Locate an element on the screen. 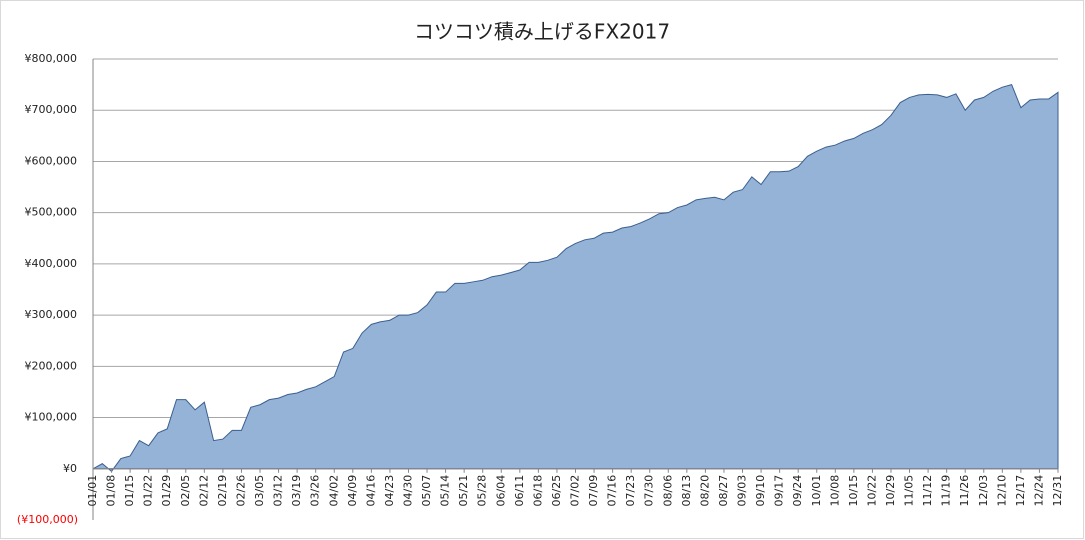 The width and height of the screenshot is (1085, 540). x-tick-label: 01/15 is located at coordinates (129, 491).